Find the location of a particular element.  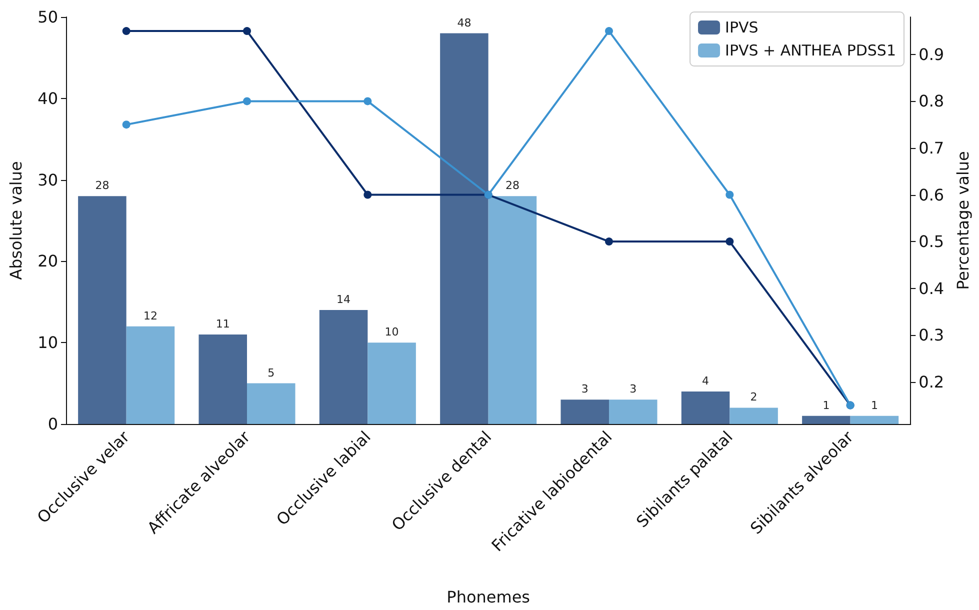

data-label: 4 is located at coordinates (706, 381).